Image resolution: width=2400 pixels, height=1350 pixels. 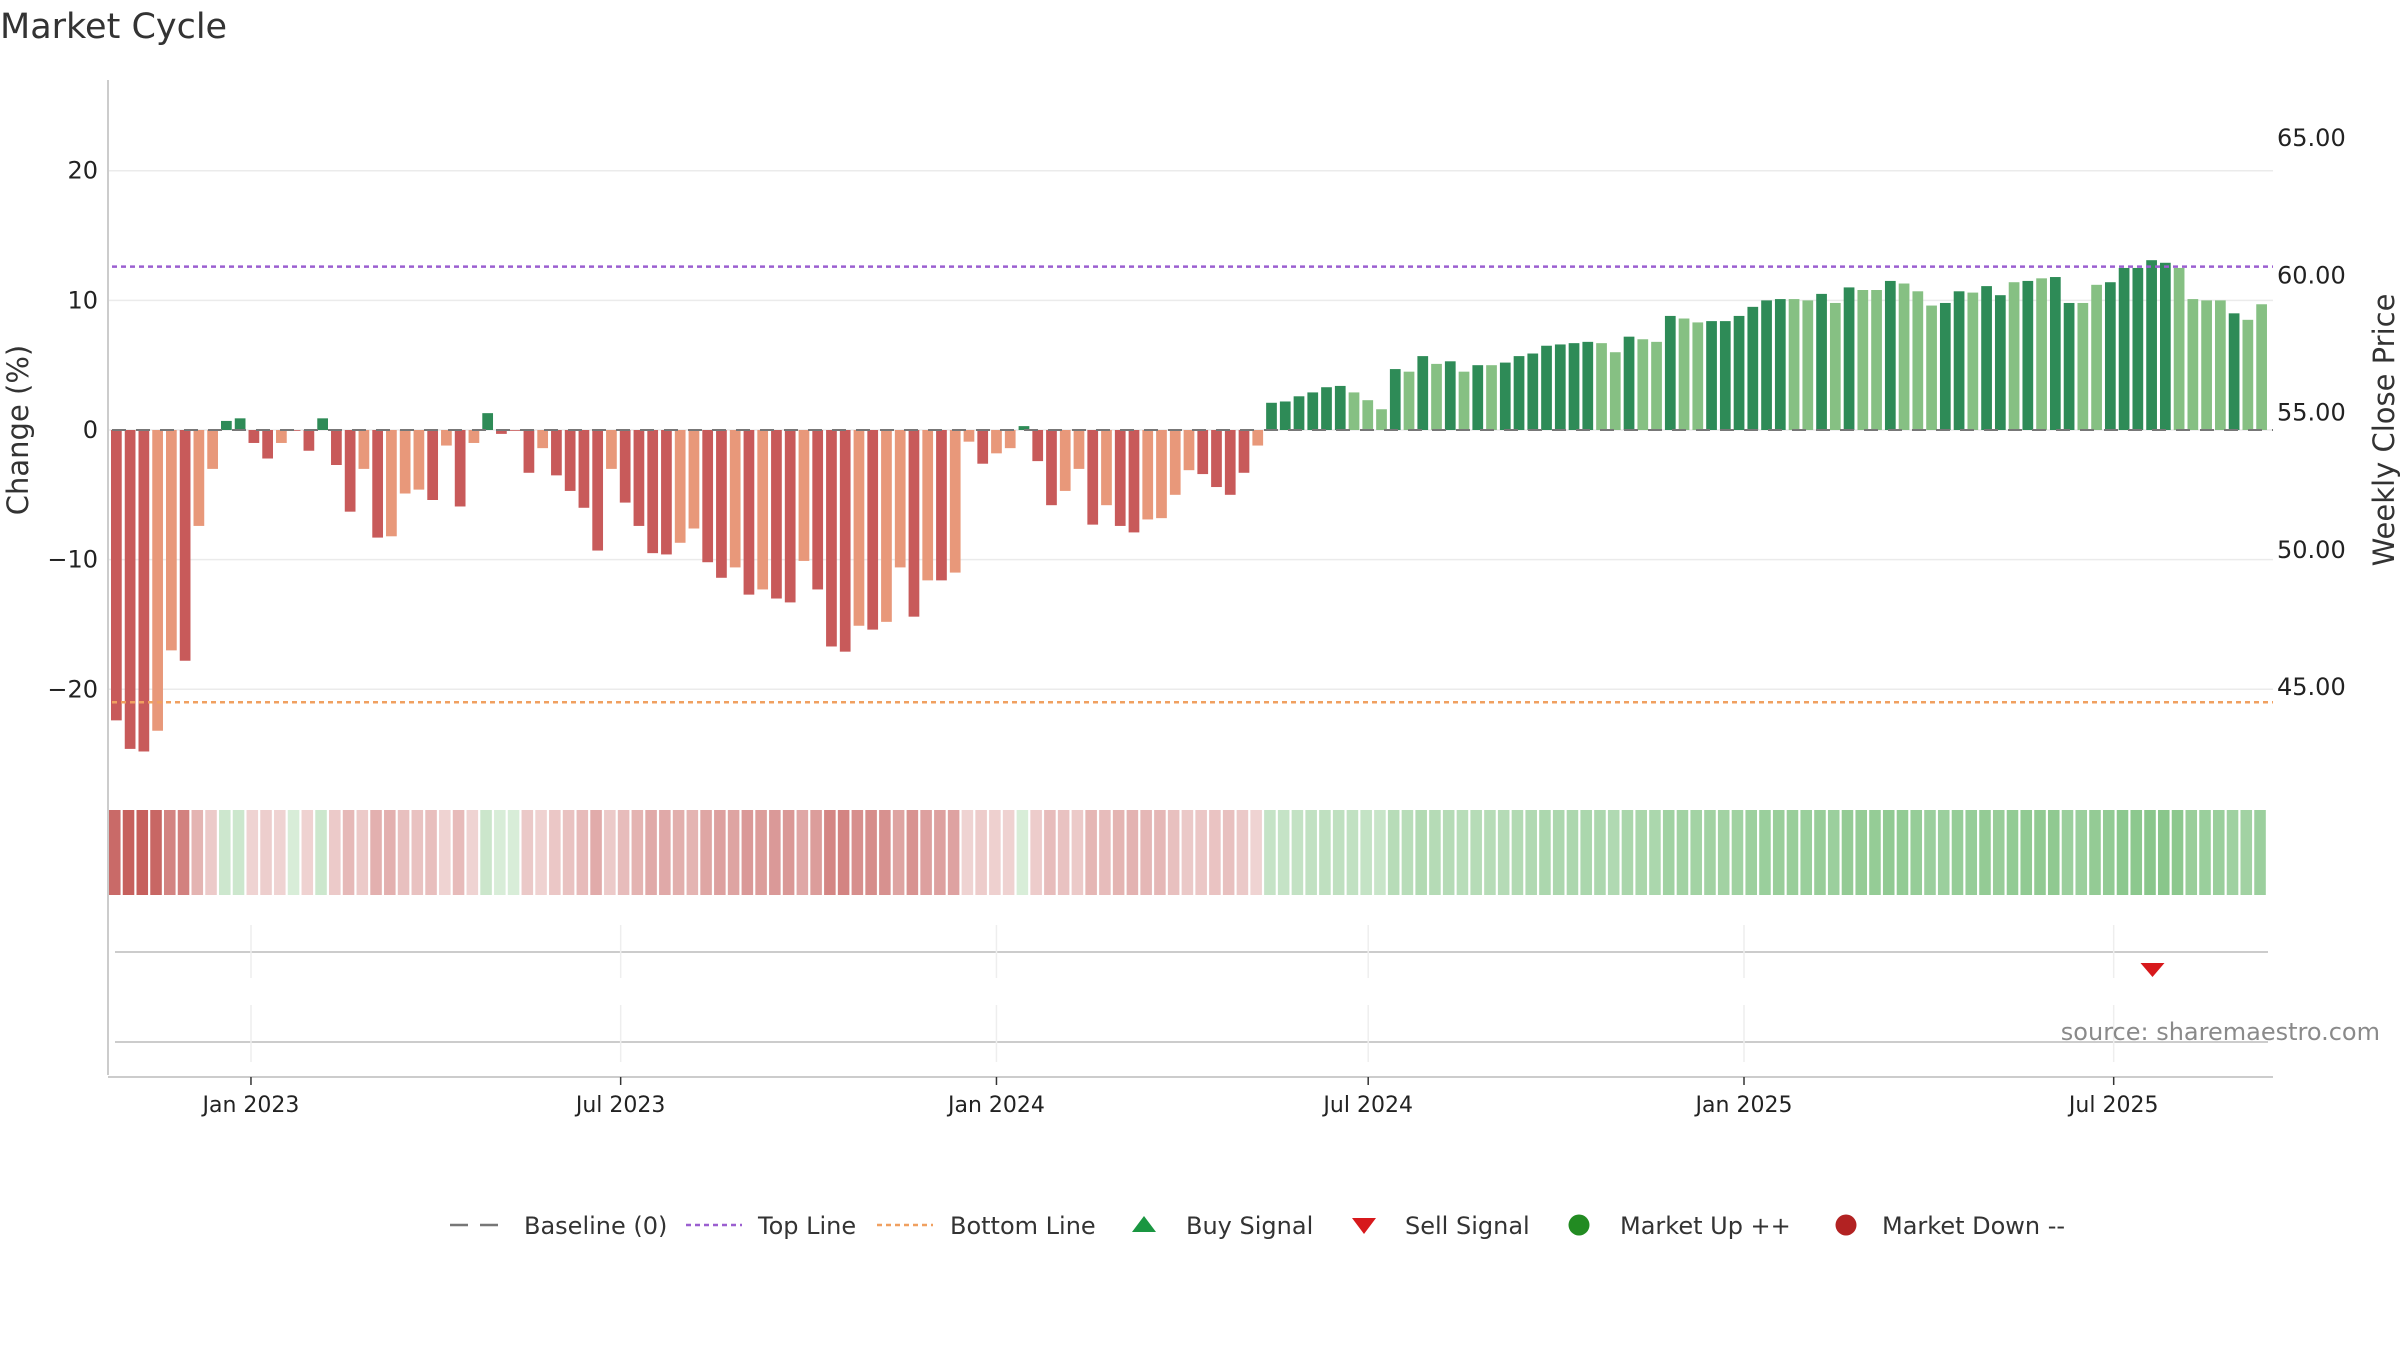 What do you see at coordinates (2113, 1105) in the screenshot?
I see `x-tick-label: Jul 2025` at bounding box center [2113, 1105].